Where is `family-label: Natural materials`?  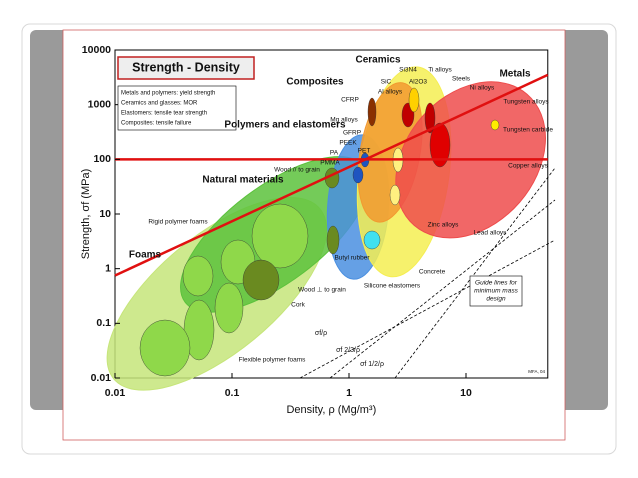
family-label: Natural materials is located at coordinates (243, 180).